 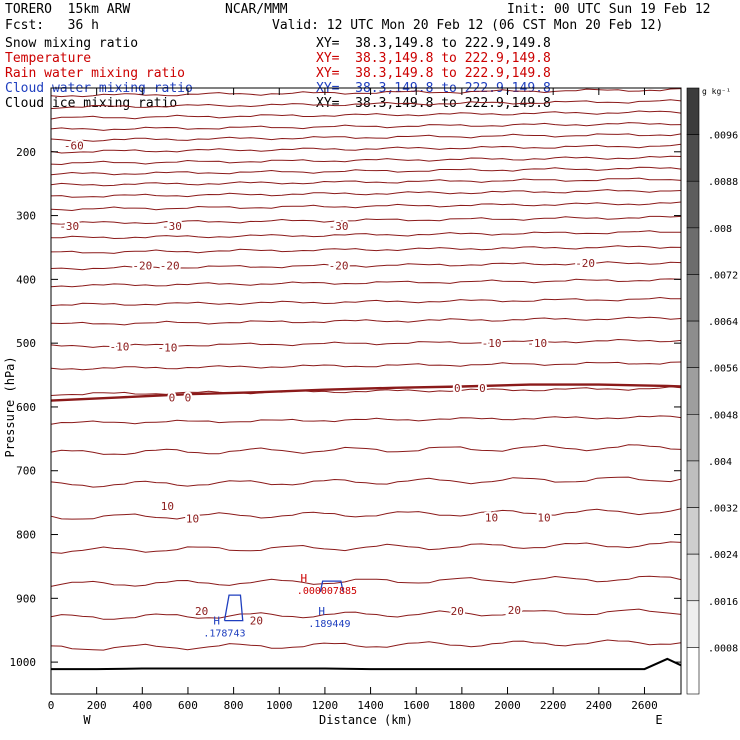 I want to click on legend-xy-snow: XY= 38.3,149.8 to 222.9,149.8, so click(x=433, y=43).